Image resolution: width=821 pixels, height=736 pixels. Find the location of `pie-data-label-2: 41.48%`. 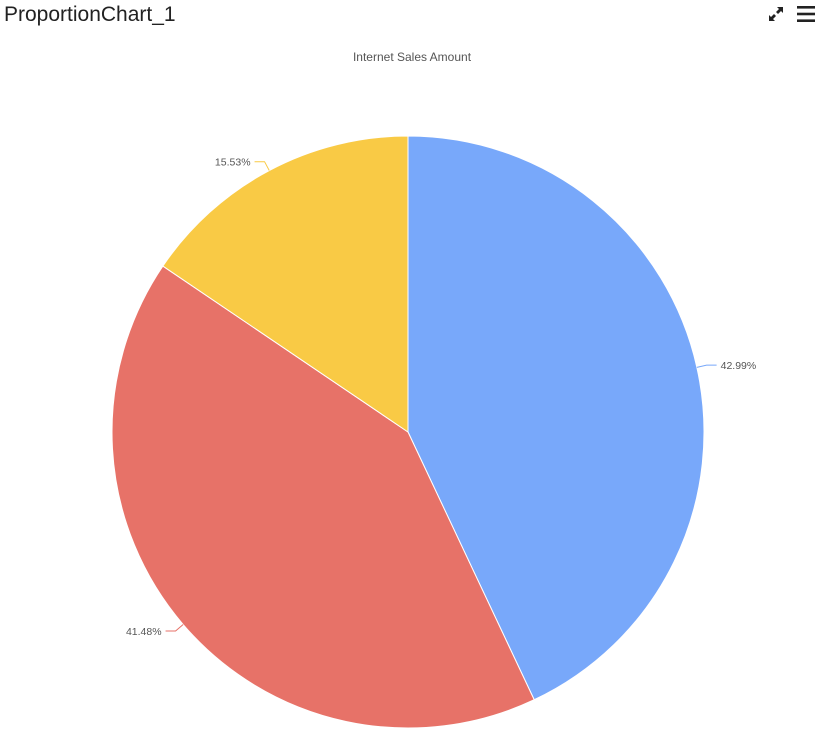

pie-data-label-2: 41.48% is located at coordinates (144, 632).